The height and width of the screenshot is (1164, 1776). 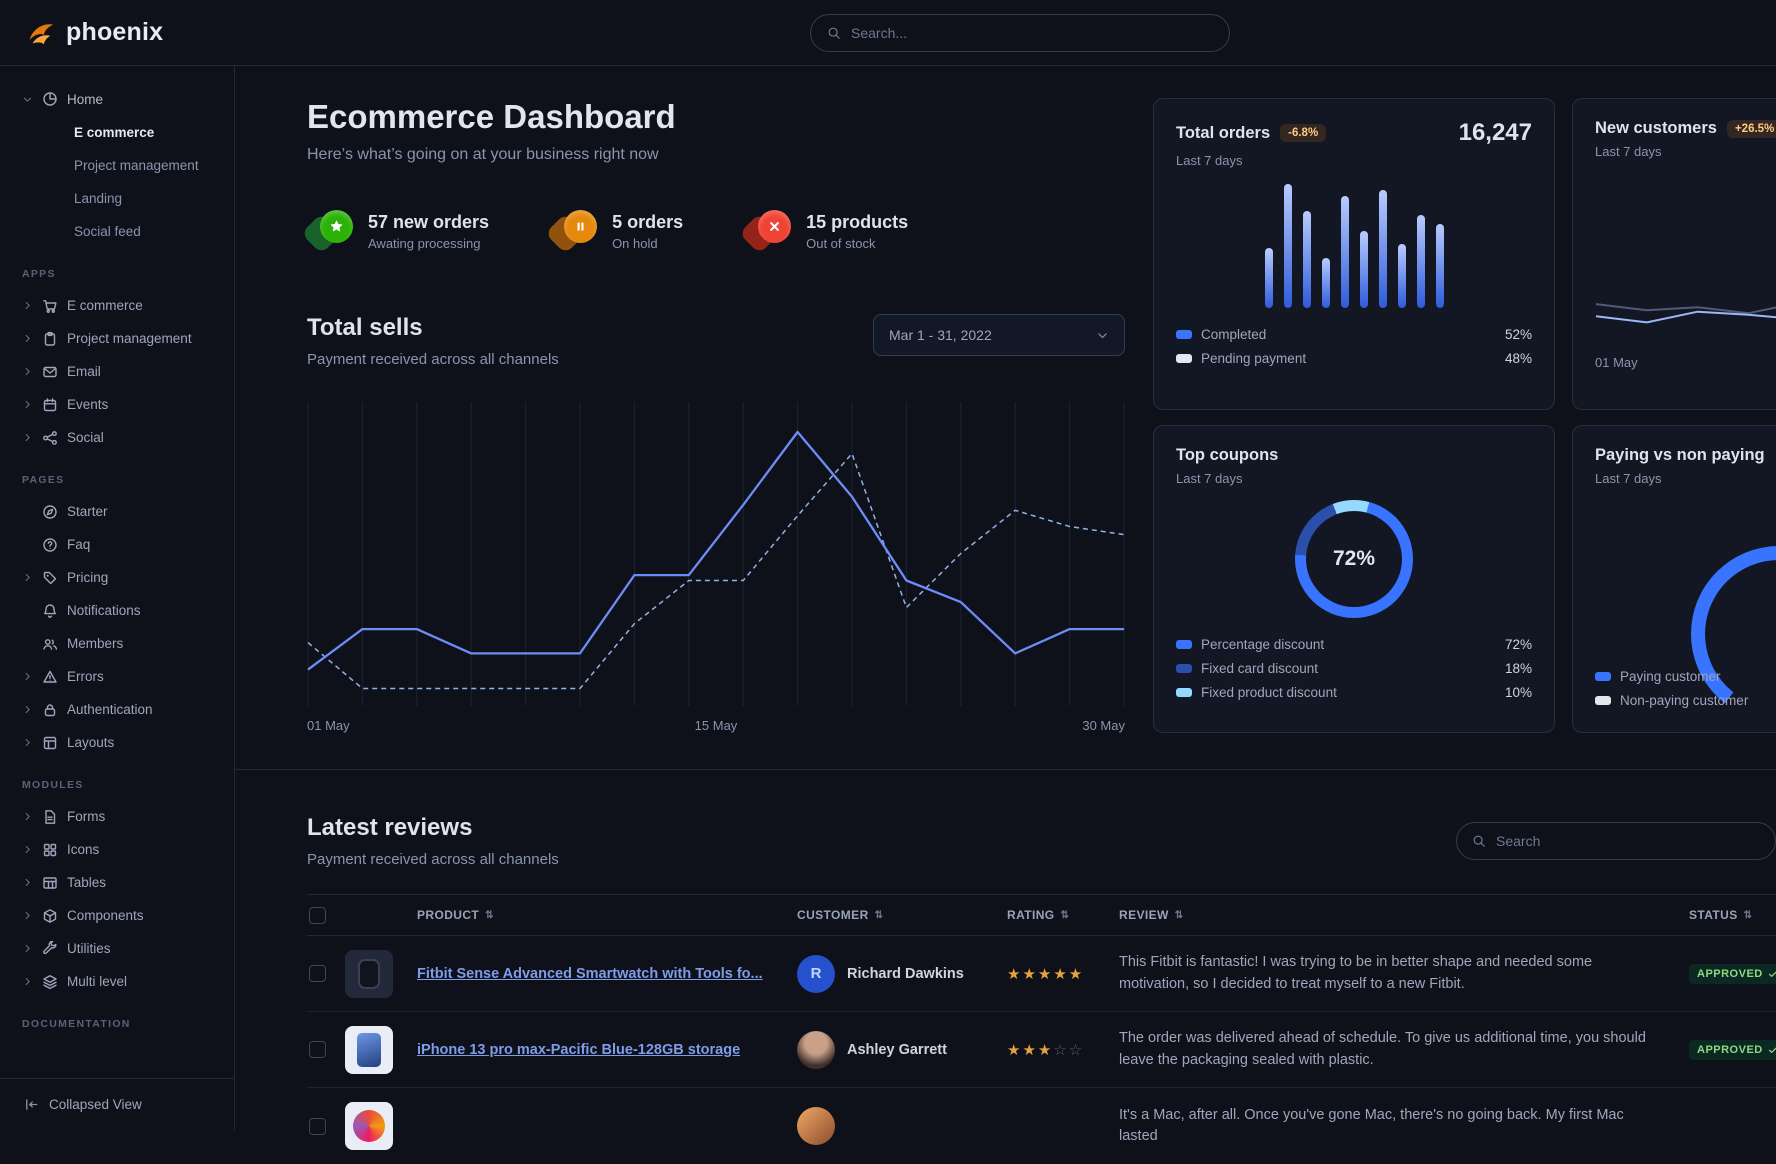 What do you see at coordinates (50, 677) in the screenshot?
I see `warning-icon` at bounding box center [50, 677].